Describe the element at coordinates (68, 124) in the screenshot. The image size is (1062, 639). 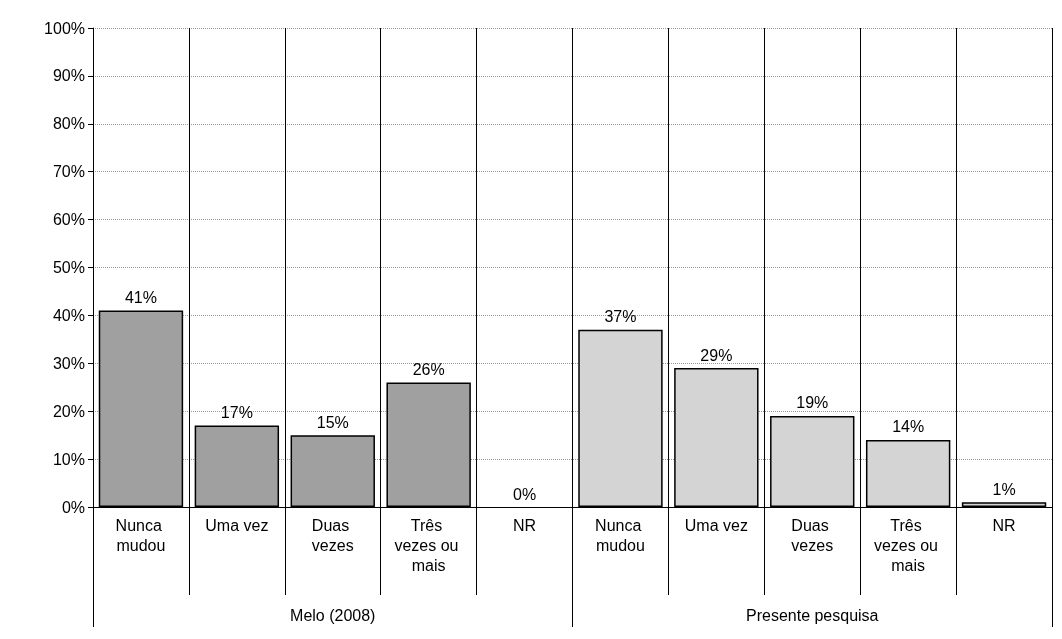
I see `y-tick-label: 80%` at that location.